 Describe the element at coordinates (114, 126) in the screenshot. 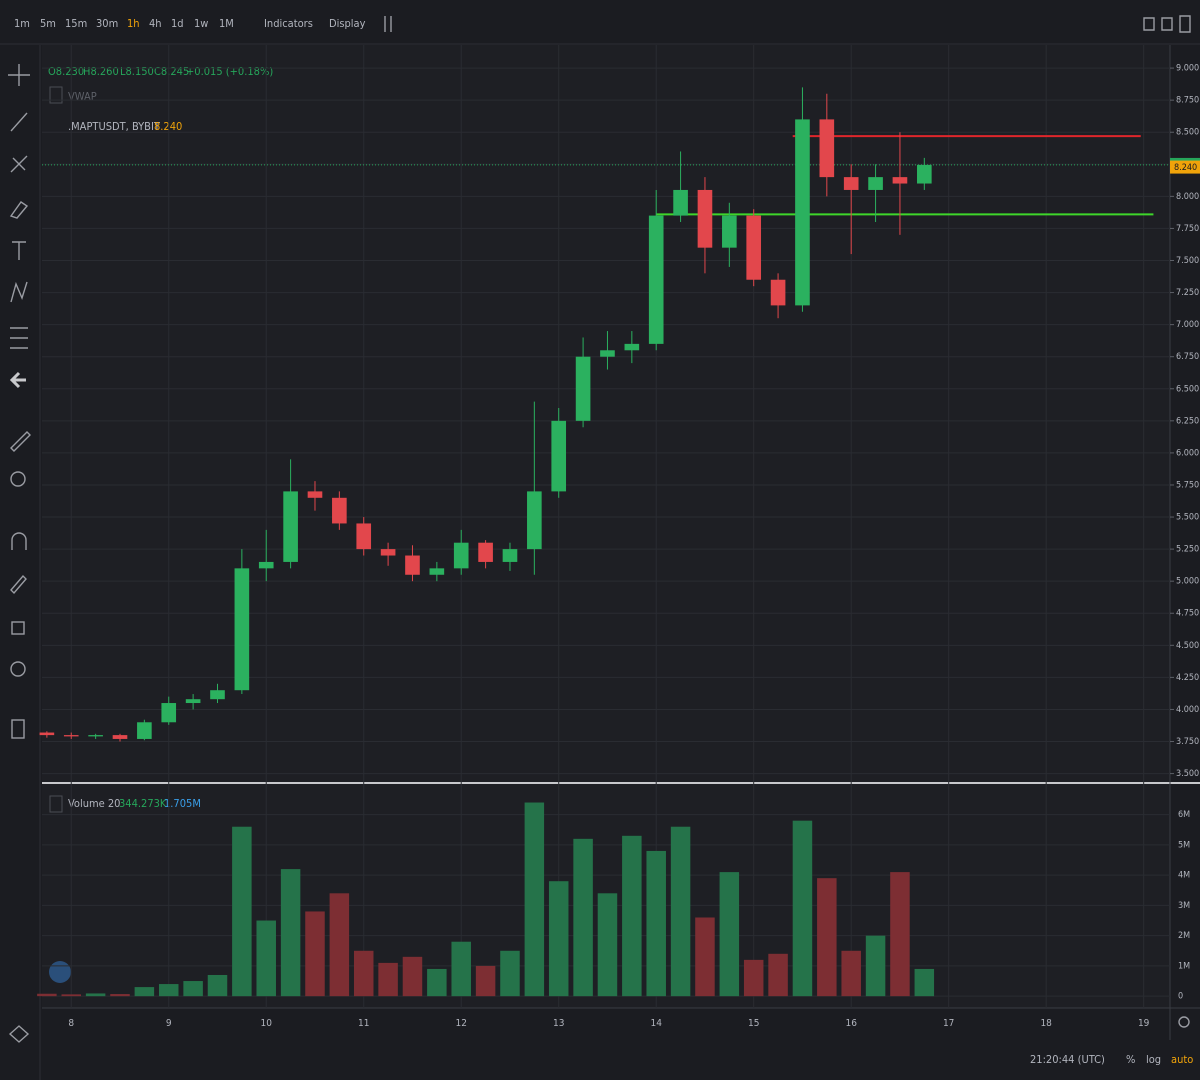

I see `symbol-name: .MAPTUSDT, BYBIT` at that location.